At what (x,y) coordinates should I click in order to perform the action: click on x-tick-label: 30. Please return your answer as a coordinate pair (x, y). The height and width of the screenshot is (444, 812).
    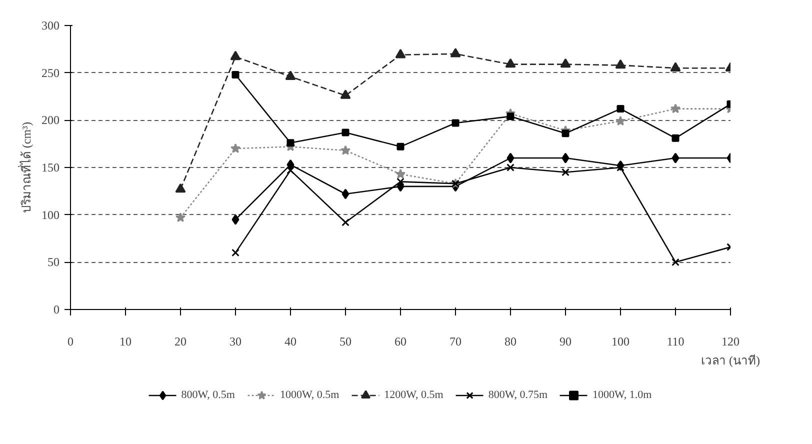
    Looking at the image, I should click on (236, 341).